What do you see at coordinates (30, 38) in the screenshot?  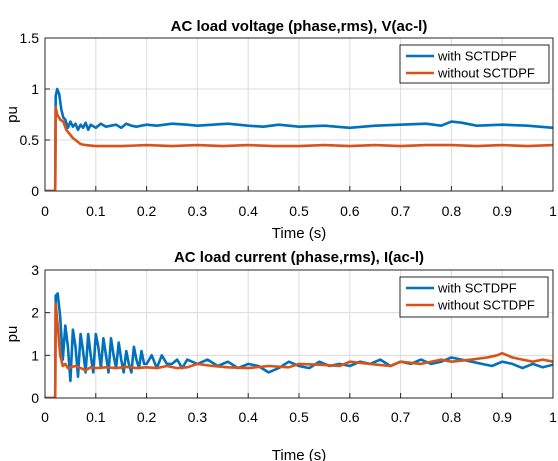 I see `y-tick-label: 1.5` at bounding box center [30, 38].